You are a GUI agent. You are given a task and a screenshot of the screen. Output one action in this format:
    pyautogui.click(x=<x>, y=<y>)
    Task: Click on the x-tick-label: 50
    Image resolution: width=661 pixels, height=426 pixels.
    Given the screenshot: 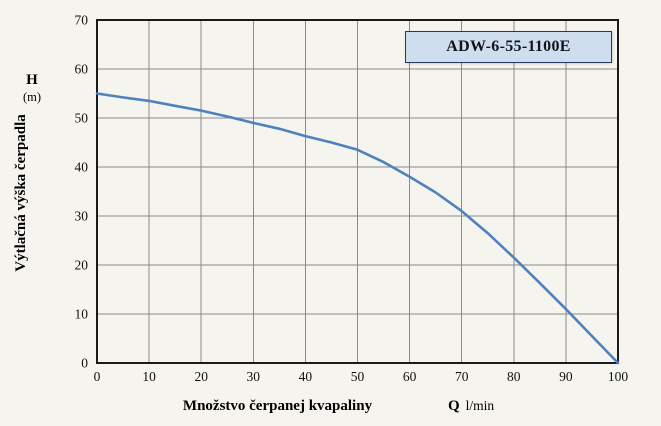 What is the action you would take?
    pyautogui.click(x=358, y=376)
    